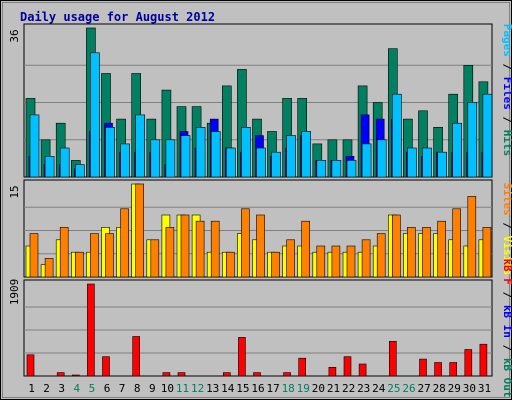  What do you see at coordinates (506, 256) in the screenshot?
I see `legend-visits: Visits` at bounding box center [506, 256].